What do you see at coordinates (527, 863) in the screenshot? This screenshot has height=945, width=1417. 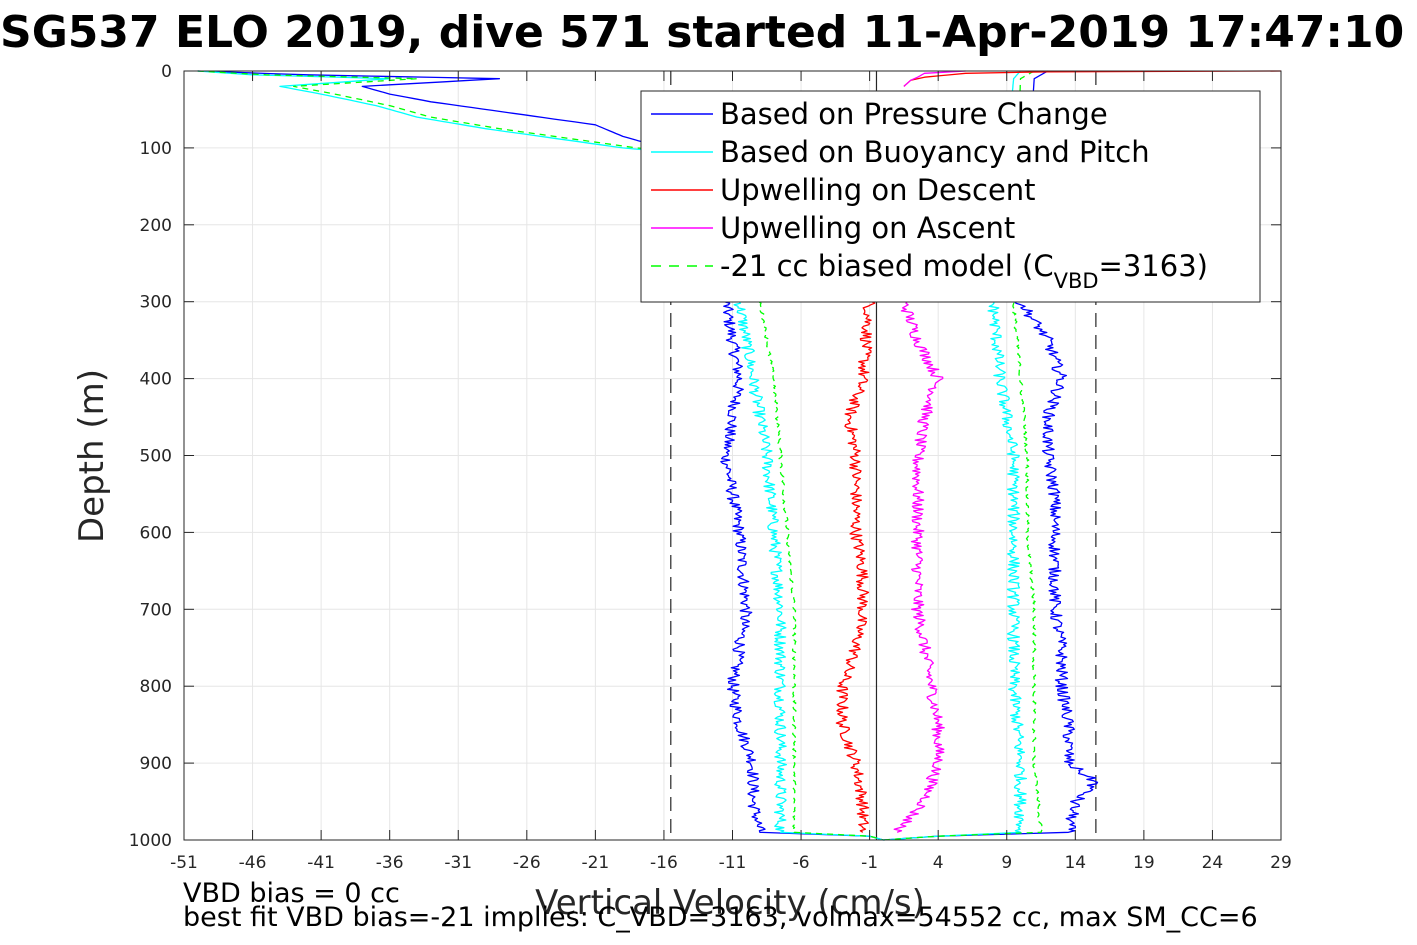 I see `x-tick-label: -26` at bounding box center [527, 863].